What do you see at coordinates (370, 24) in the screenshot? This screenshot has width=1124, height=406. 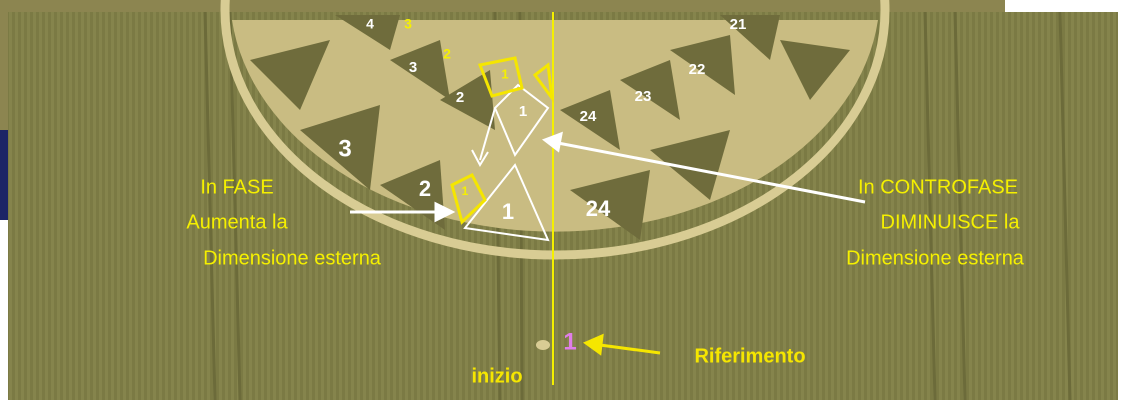 I see `number: 4` at bounding box center [370, 24].